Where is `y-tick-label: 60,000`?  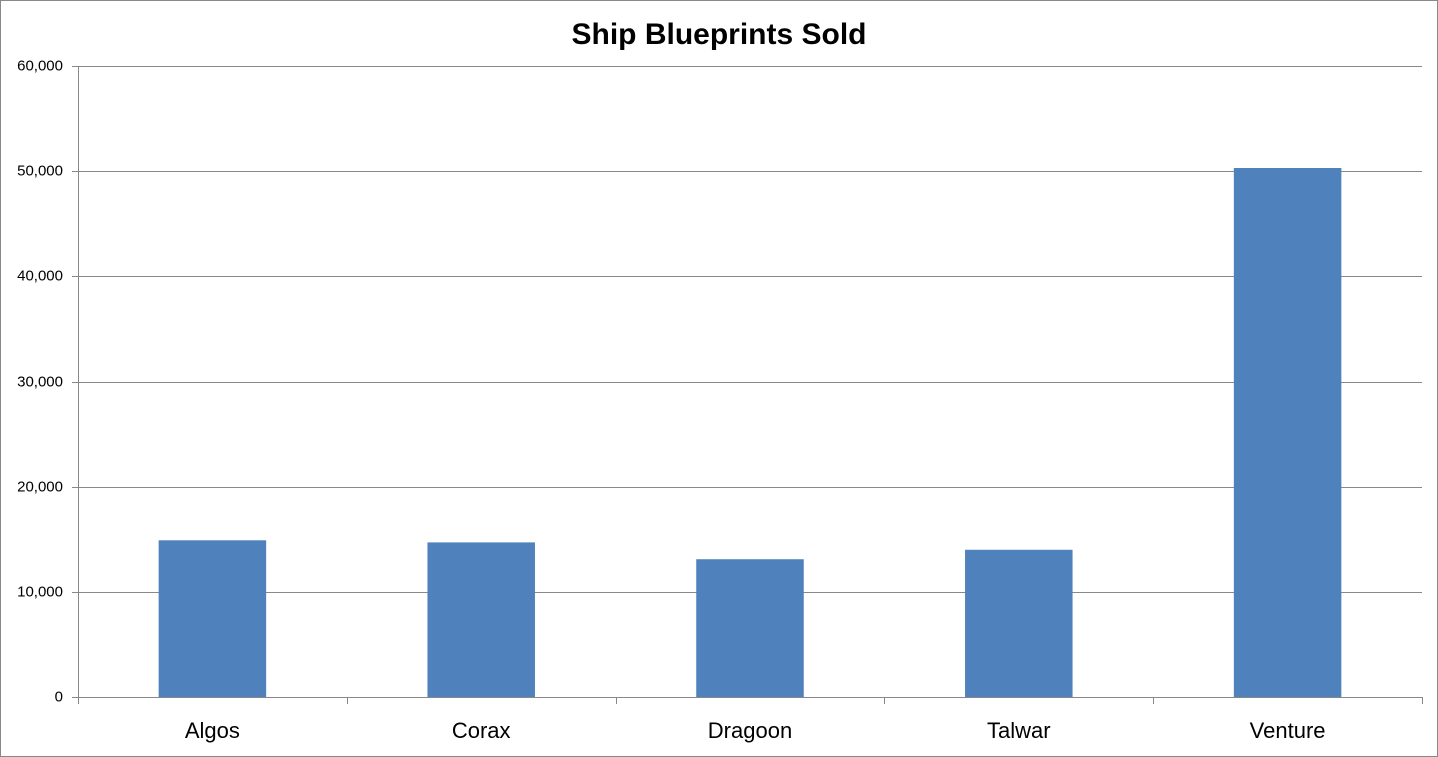
y-tick-label: 60,000 is located at coordinates (40, 65).